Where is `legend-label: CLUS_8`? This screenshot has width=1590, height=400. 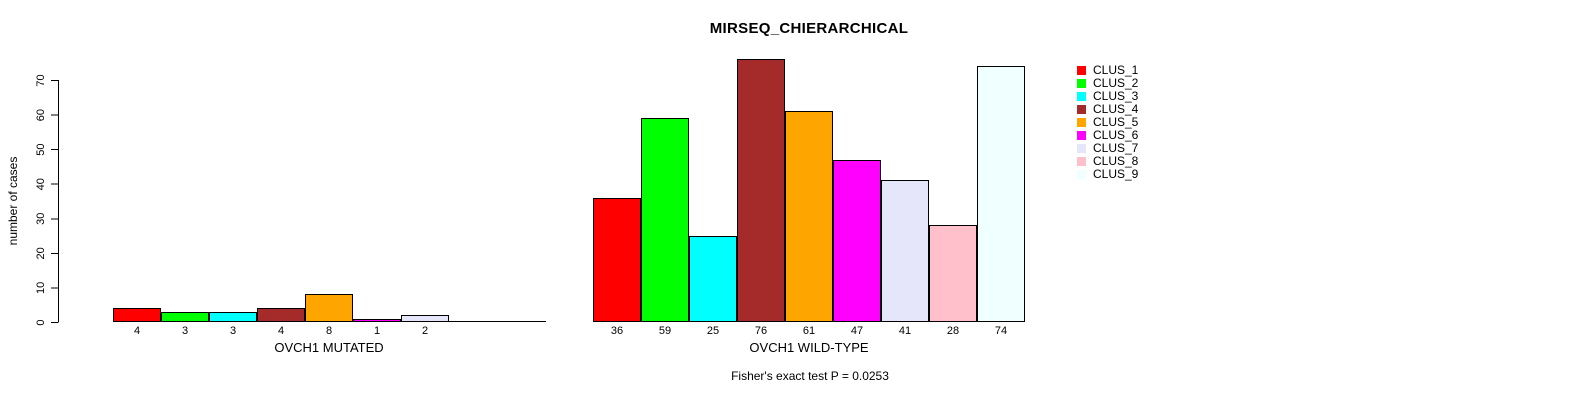
legend-label: CLUS_8 is located at coordinates (1116, 161).